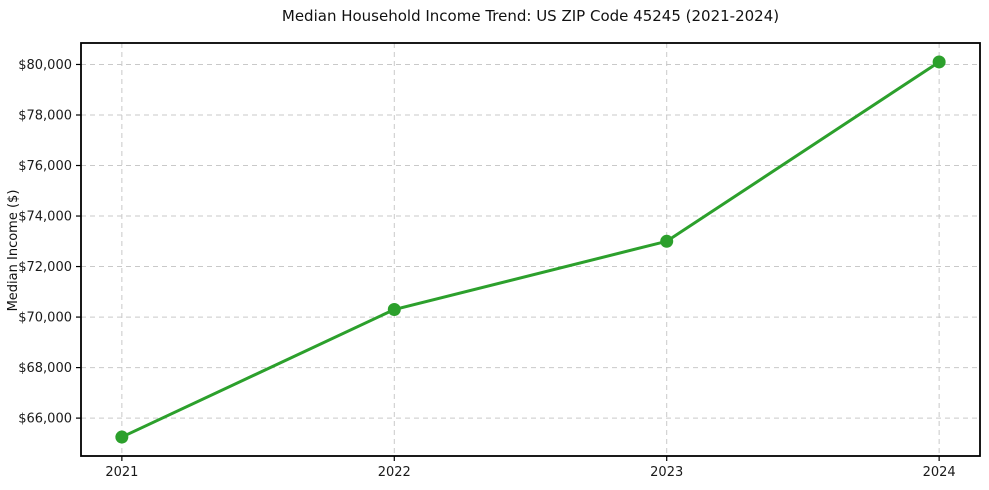 This screenshot has width=989, height=490. Describe the element at coordinates (45, 419) in the screenshot. I see `y-tick-label: $66,000` at that location.